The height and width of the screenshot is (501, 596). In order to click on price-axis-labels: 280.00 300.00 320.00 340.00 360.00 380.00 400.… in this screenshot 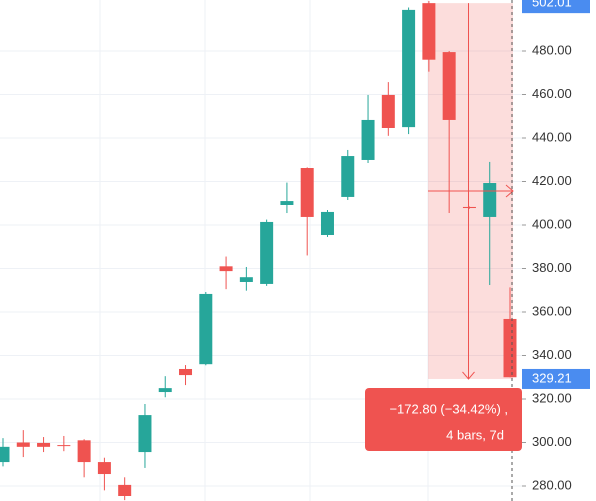, I will do `click(556, 246)`.